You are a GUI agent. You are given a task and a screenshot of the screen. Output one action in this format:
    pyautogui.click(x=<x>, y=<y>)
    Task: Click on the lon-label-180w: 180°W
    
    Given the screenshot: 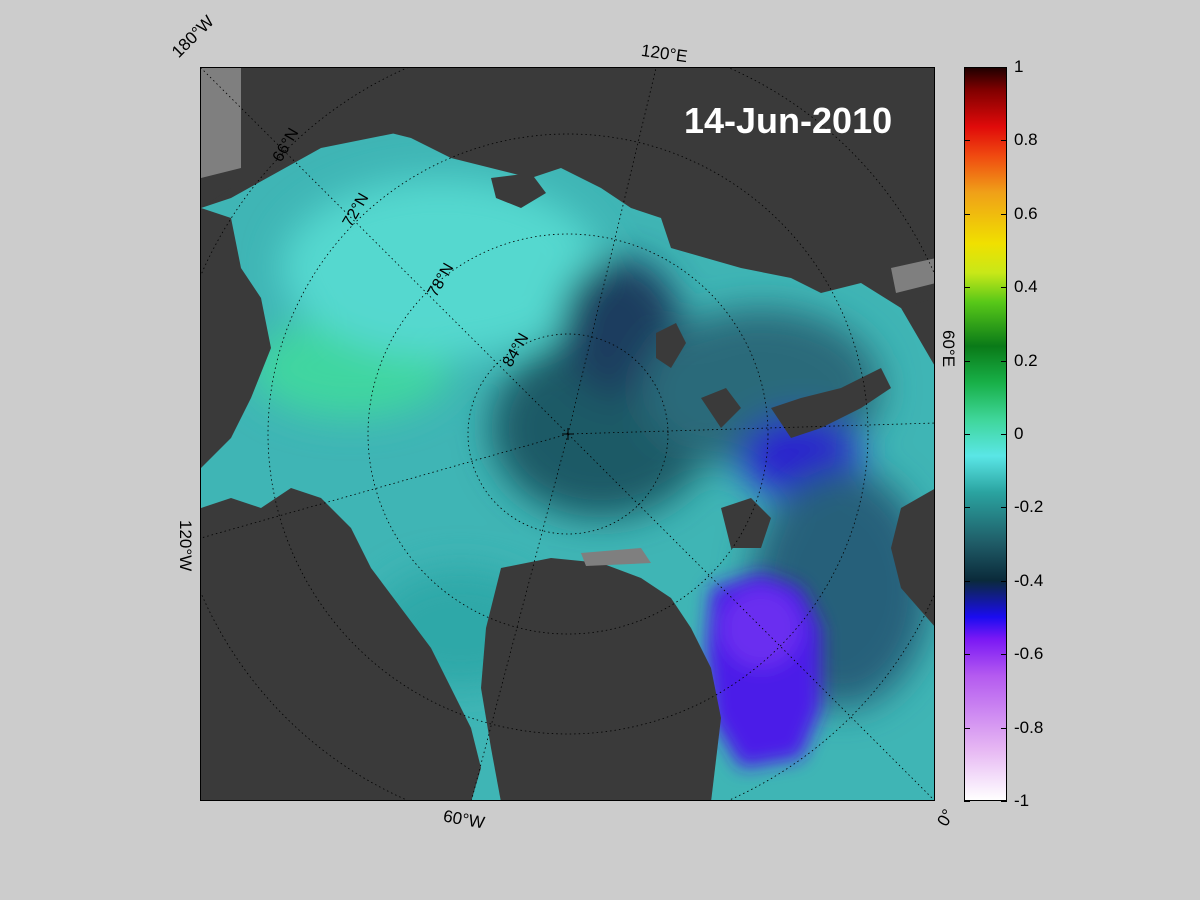 What is the action you would take?
    pyautogui.click(x=193, y=36)
    